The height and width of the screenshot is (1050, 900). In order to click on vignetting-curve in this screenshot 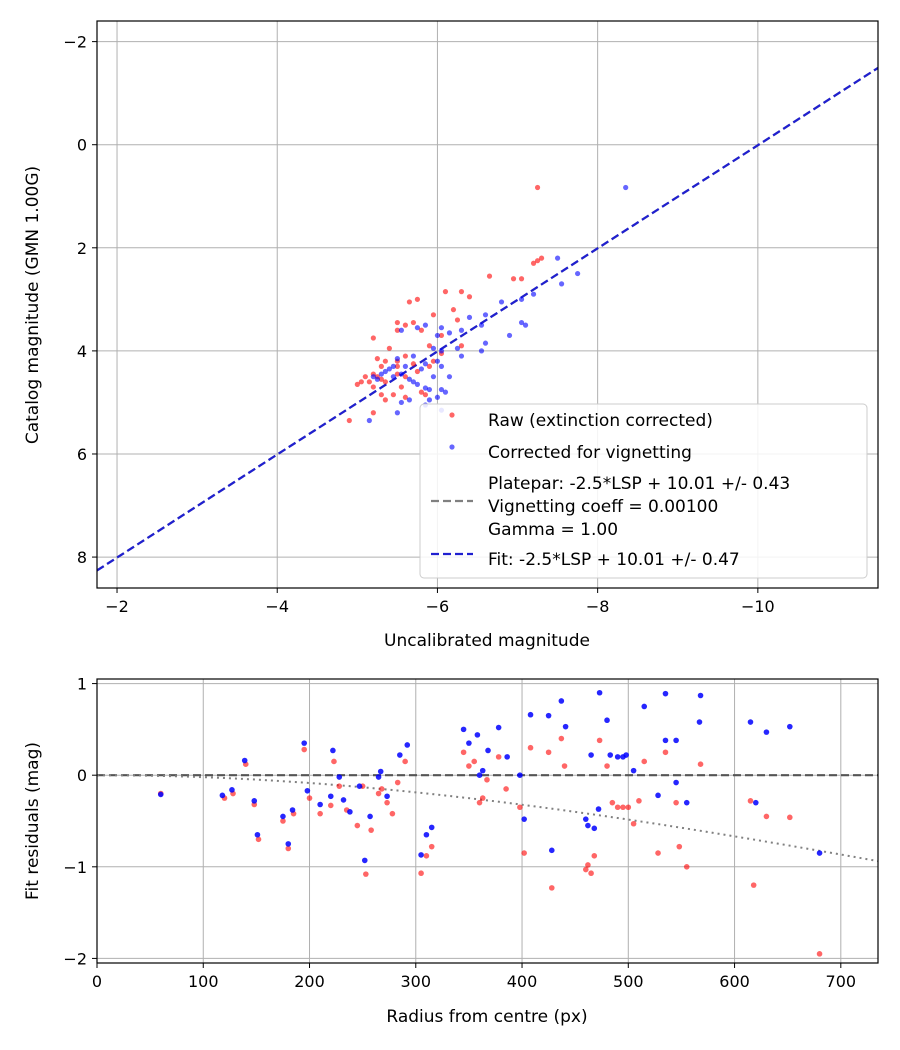, I will do `click(487, 818)`.